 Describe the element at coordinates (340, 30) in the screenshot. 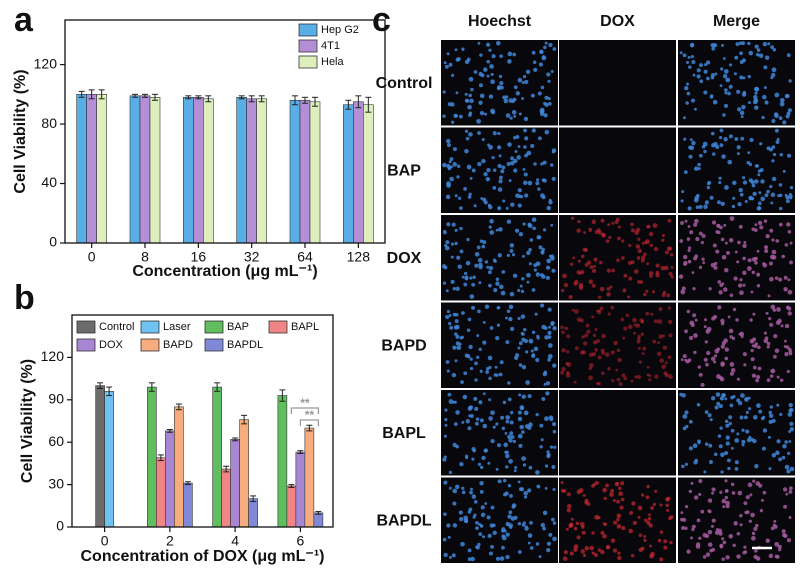

I see `legend-label: Hep G2` at that location.